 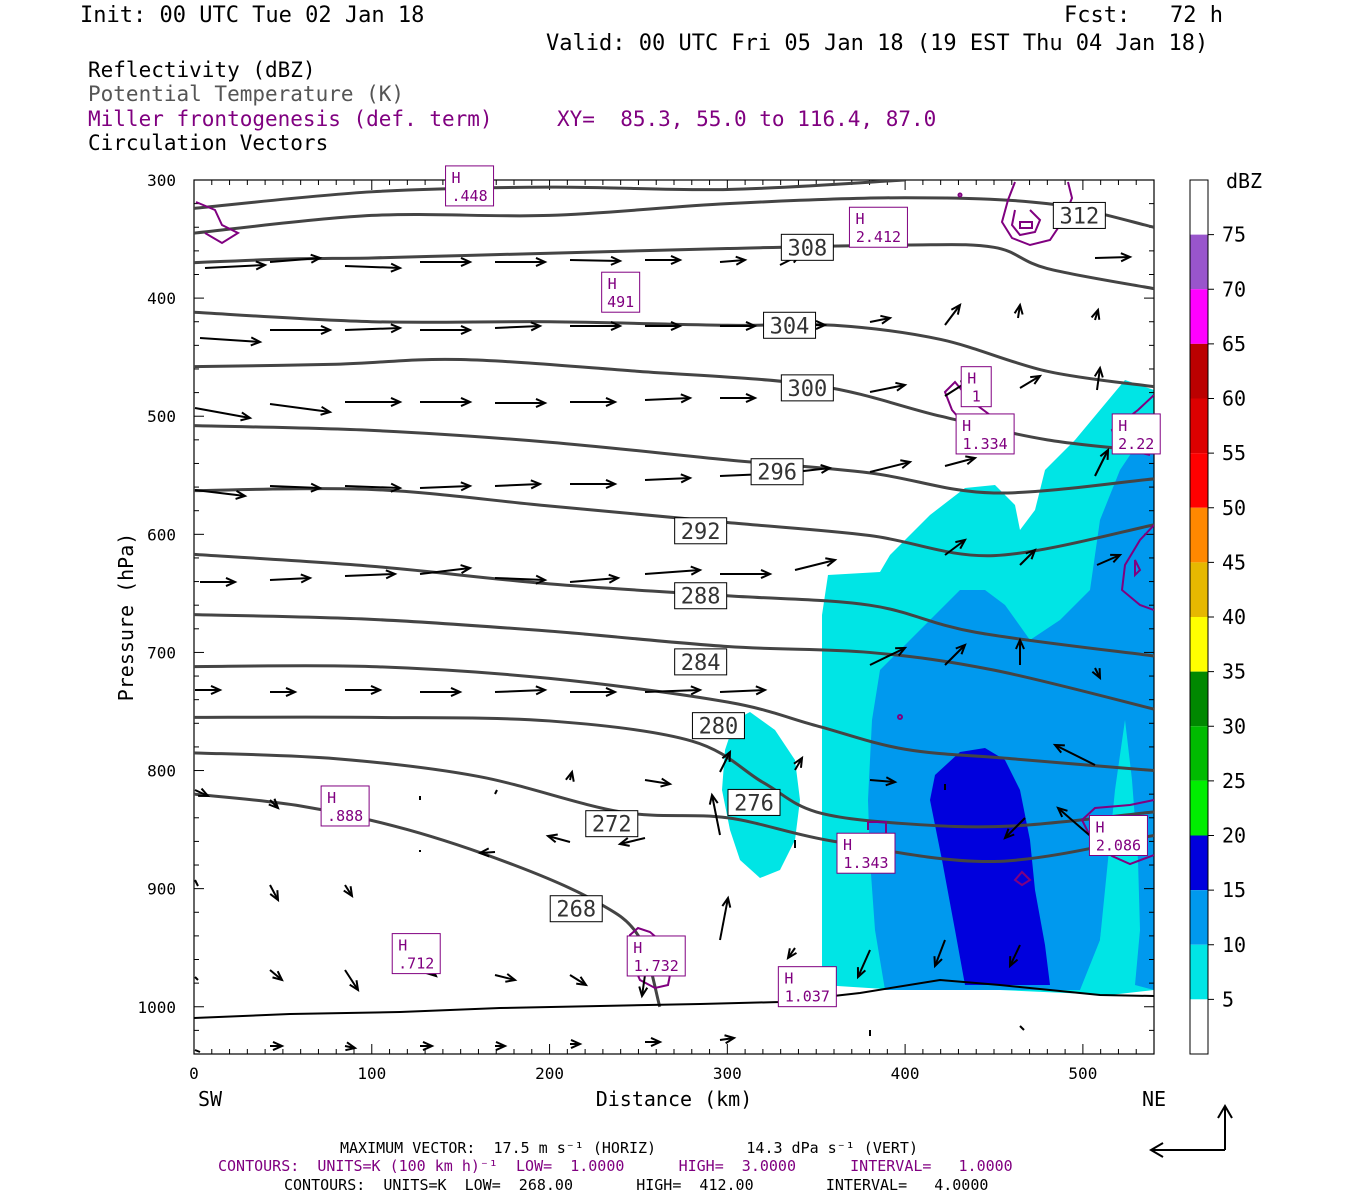 I want to click on y-tick-label: 300, so click(x=161, y=180).